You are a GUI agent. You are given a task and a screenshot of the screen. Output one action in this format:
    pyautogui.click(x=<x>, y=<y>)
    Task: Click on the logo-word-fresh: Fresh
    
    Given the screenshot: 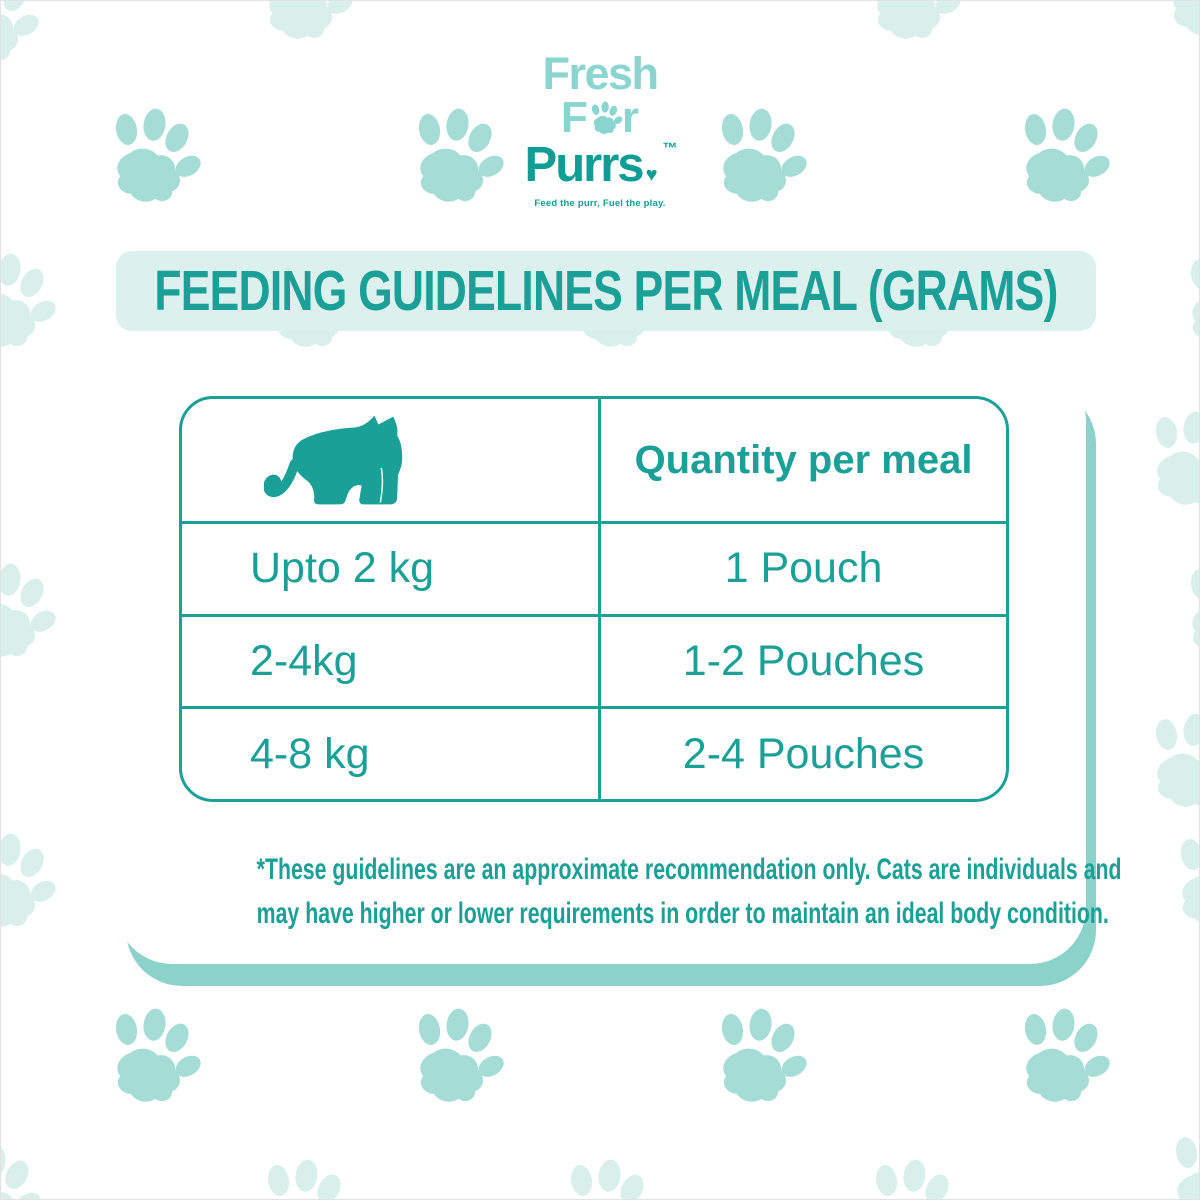 What is the action you would take?
    pyautogui.click(x=600, y=73)
    